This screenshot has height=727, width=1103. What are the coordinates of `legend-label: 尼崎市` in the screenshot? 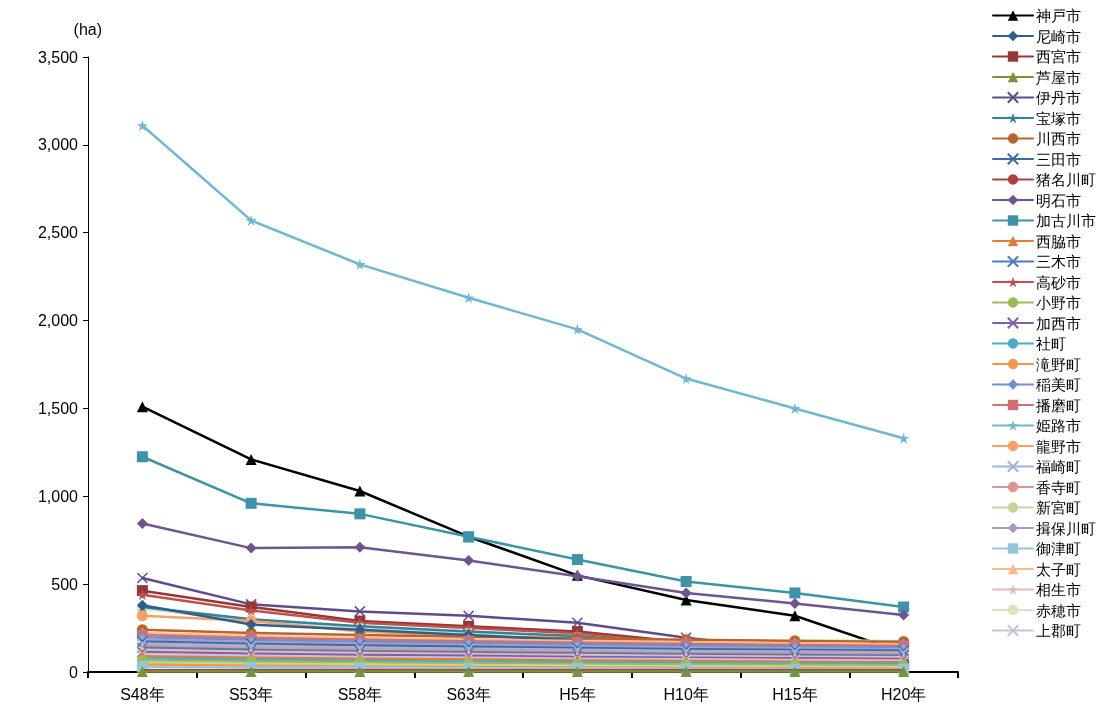 It's located at (1058, 36).